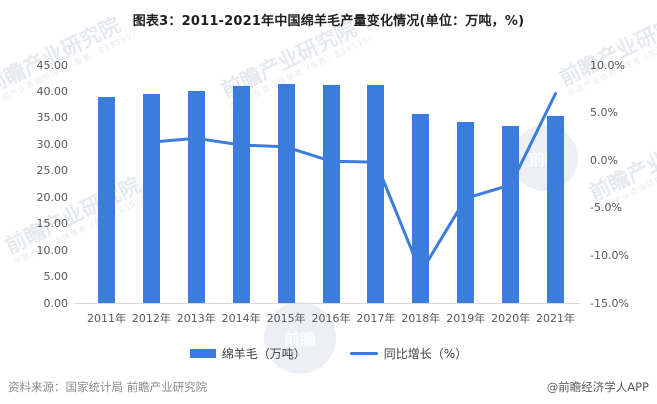 The height and width of the screenshot is (404, 657). What do you see at coordinates (609, 255) in the screenshot?
I see `y-axis-right-tick: -10.0%` at bounding box center [609, 255].